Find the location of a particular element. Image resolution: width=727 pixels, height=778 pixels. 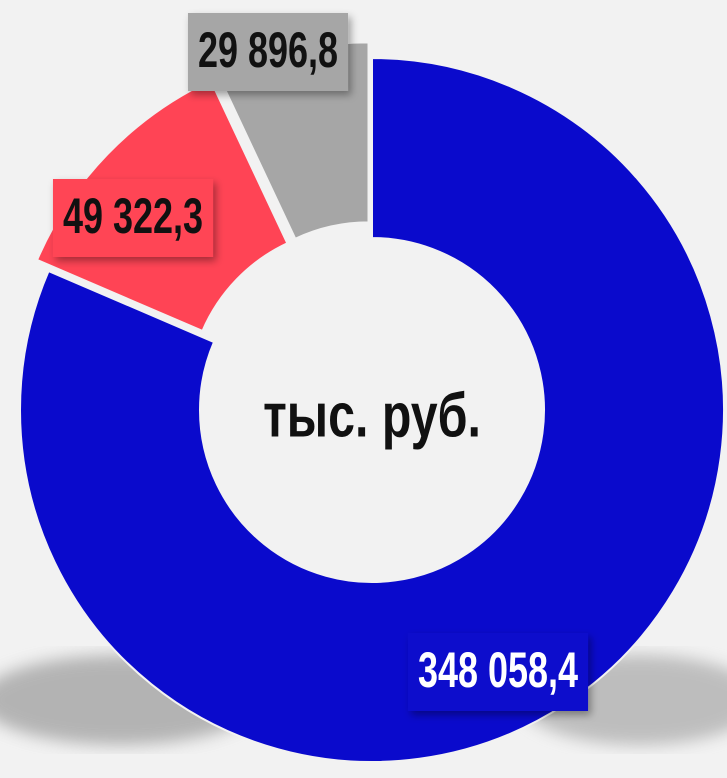

value-label-text: 29 896,8 is located at coordinates (268, 51).